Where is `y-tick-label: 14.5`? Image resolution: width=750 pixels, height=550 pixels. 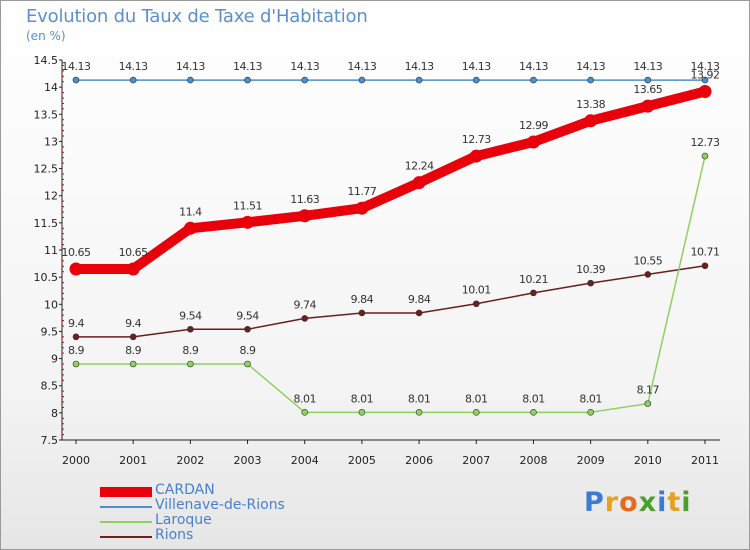
y-tick-label: 14.5 is located at coordinates (46, 60).